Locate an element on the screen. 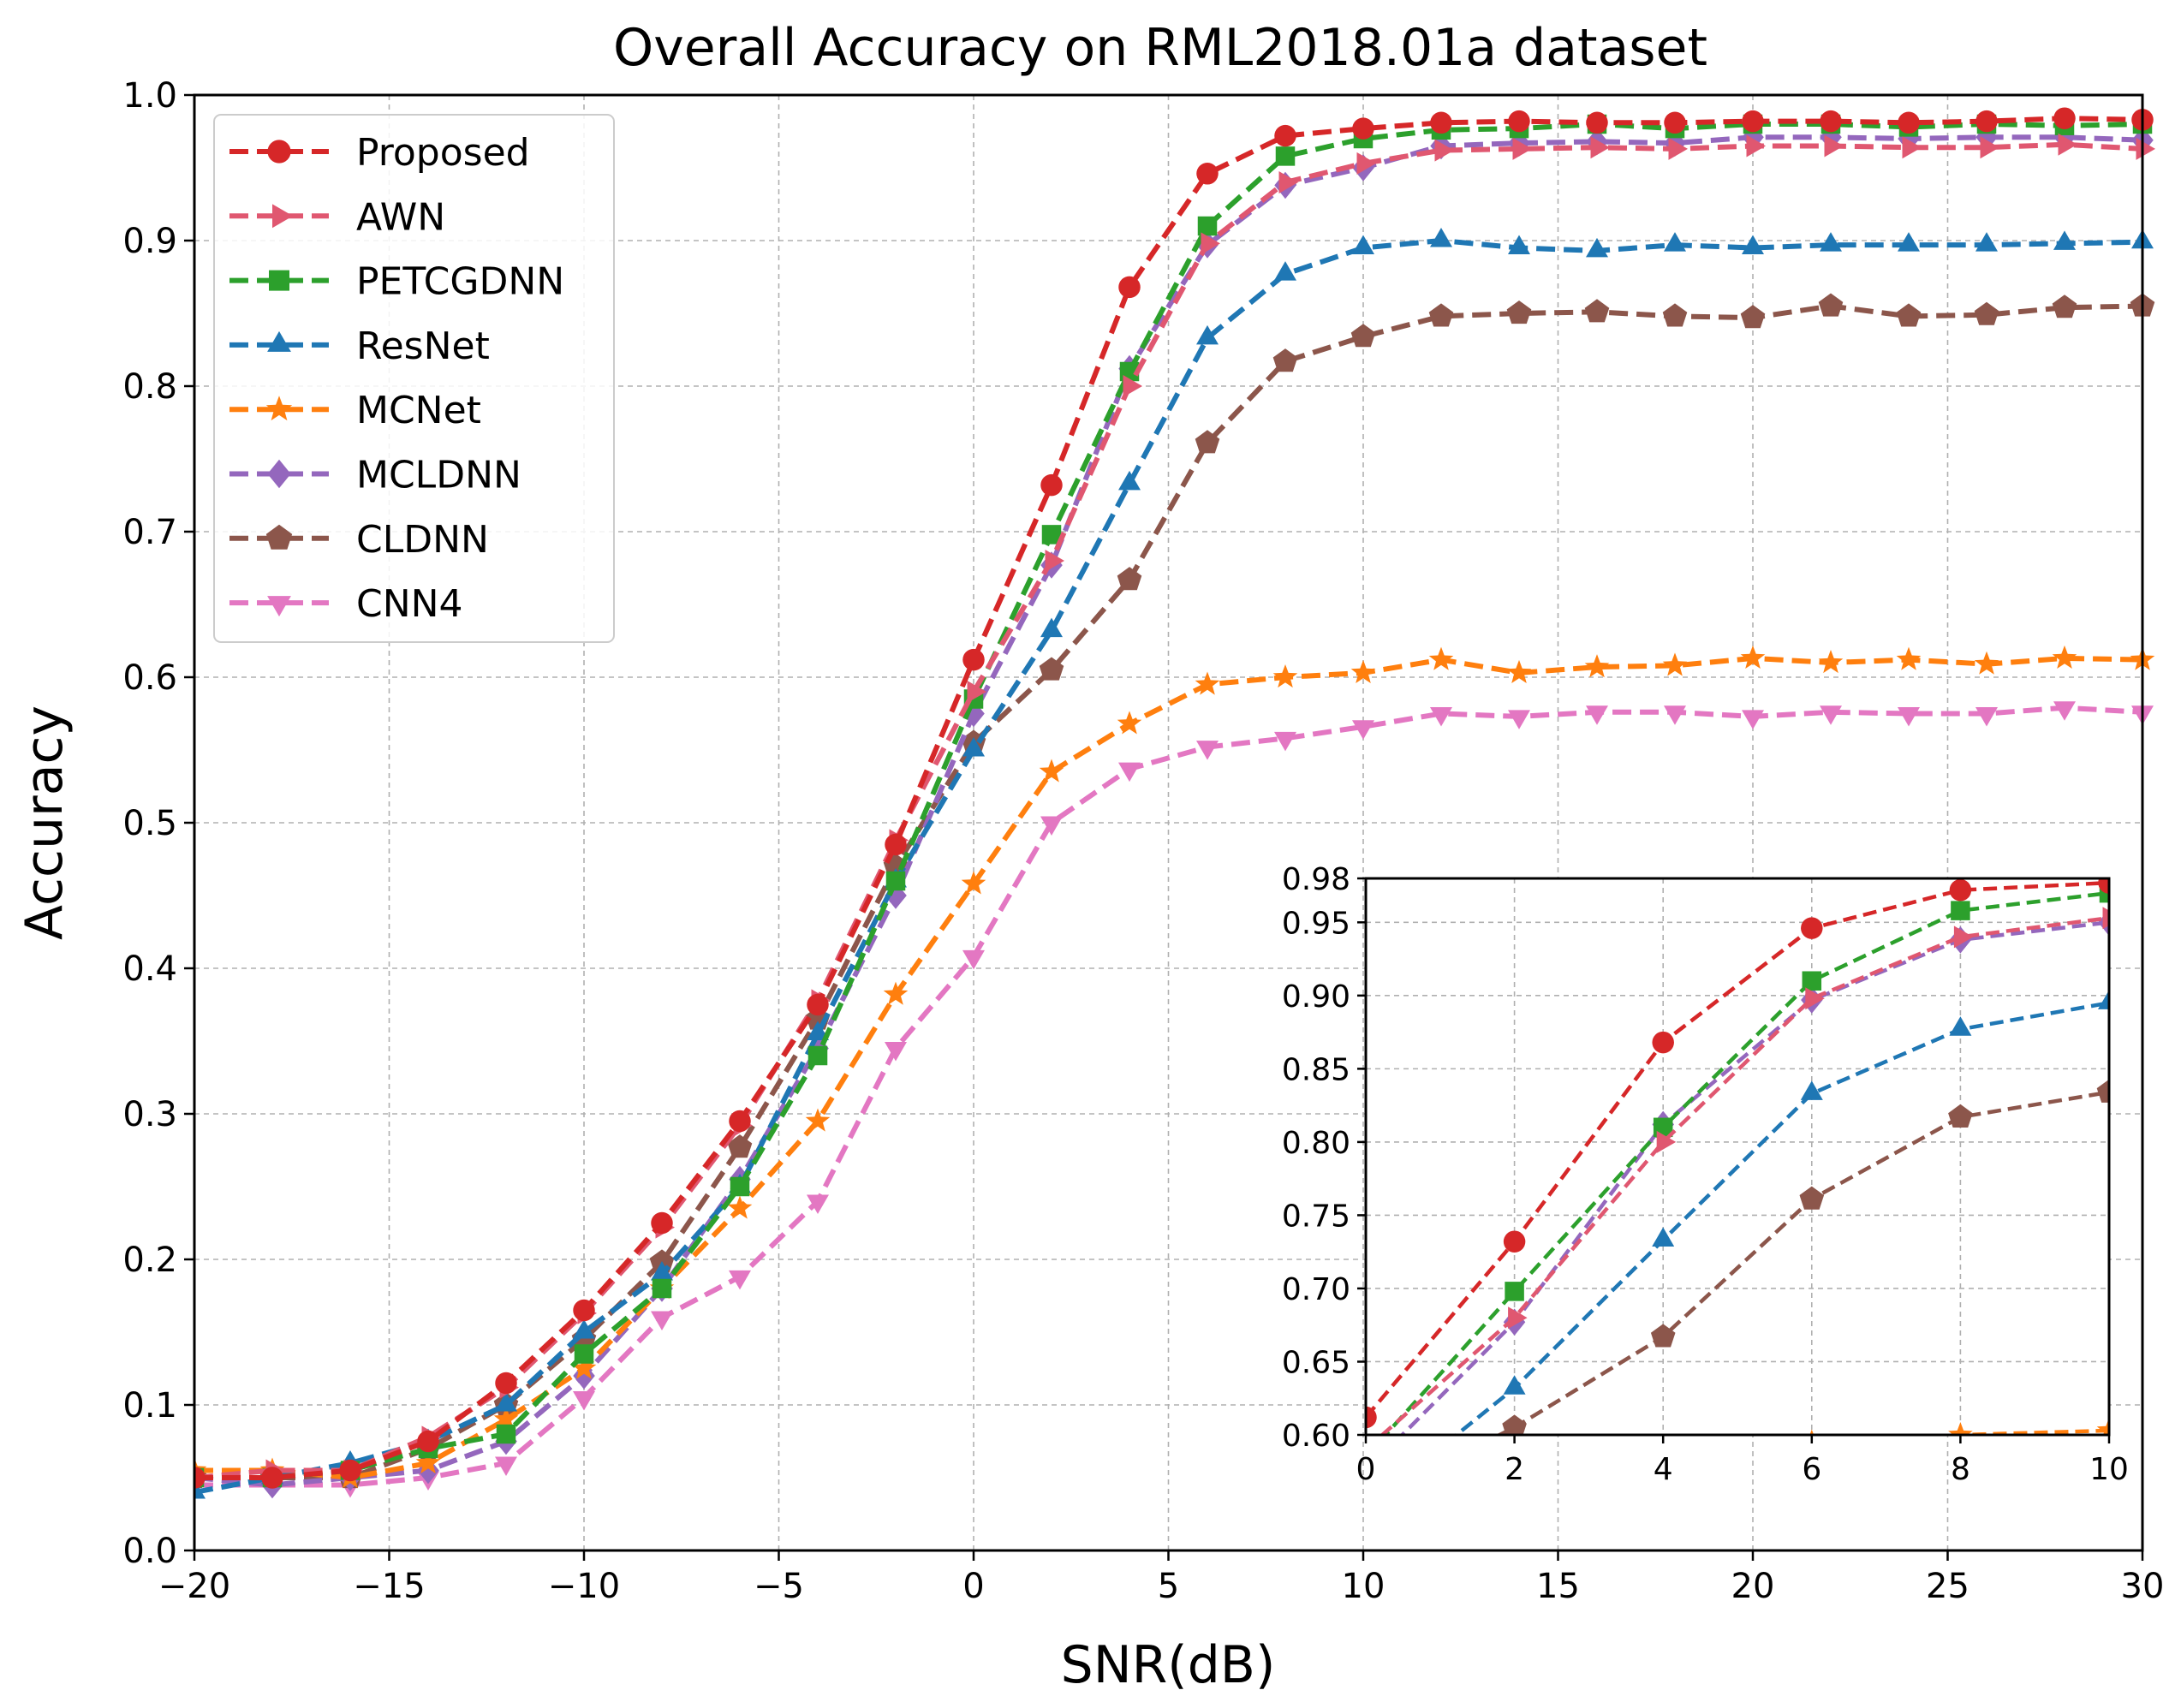  legend-entry: AWN is located at coordinates (337, 217).